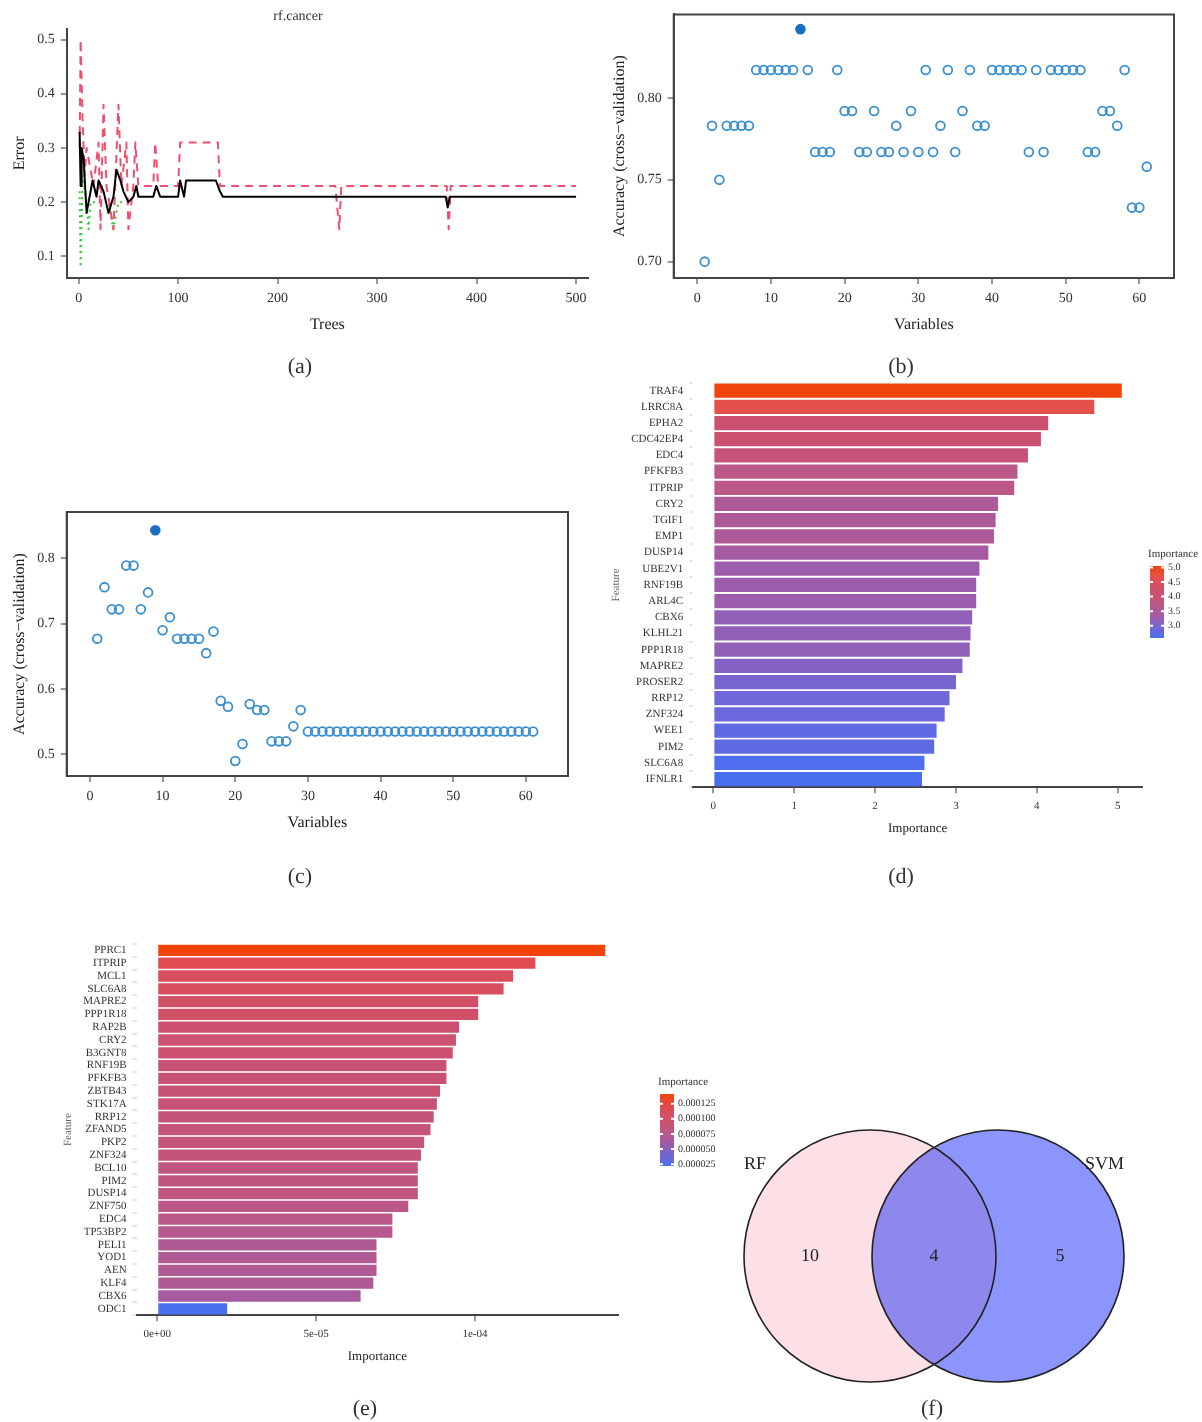 The image size is (1202, 1422). I want to click on text: (e), so click(365, 1408).